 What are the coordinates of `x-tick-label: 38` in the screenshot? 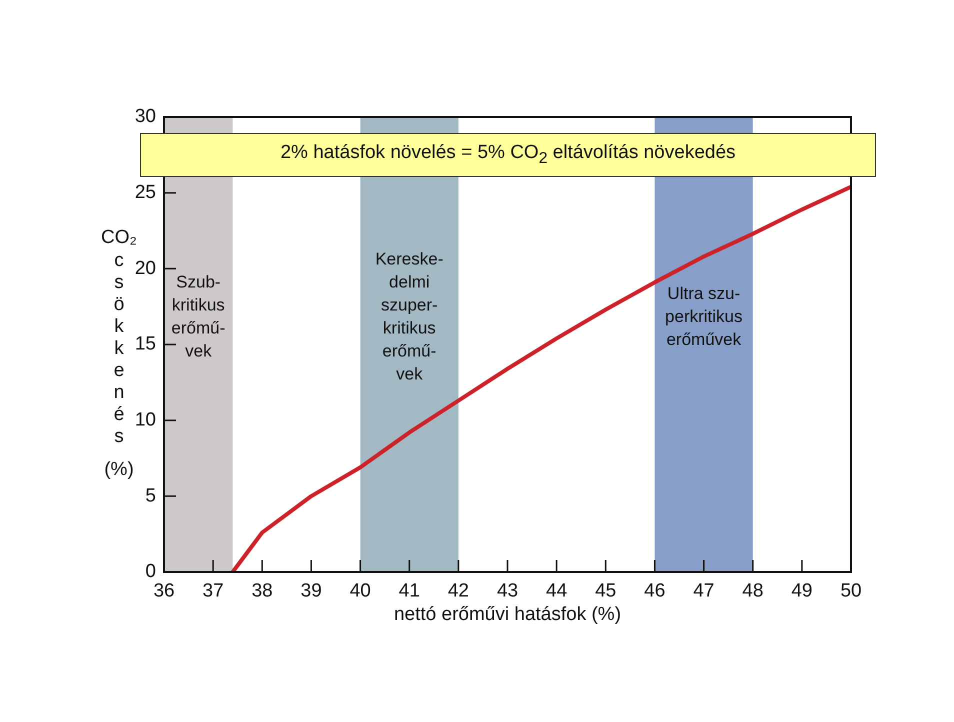 It's located at (262, 591).